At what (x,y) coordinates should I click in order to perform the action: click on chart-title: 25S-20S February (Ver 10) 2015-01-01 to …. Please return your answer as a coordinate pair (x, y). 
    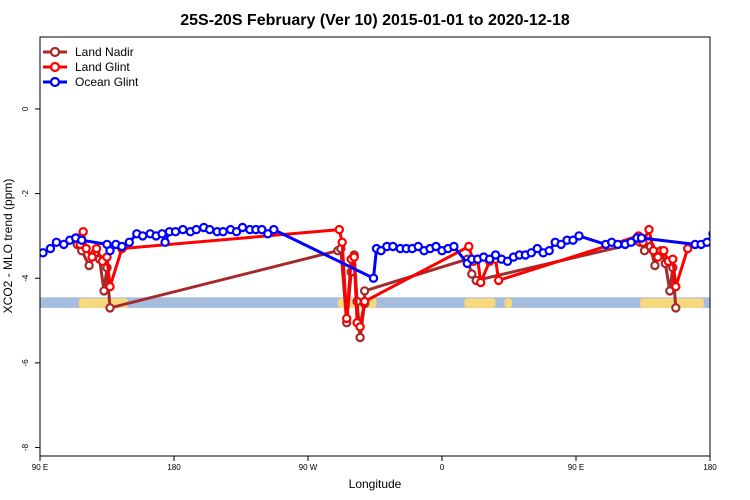
    Looking at the image, I should click on (375, 20).